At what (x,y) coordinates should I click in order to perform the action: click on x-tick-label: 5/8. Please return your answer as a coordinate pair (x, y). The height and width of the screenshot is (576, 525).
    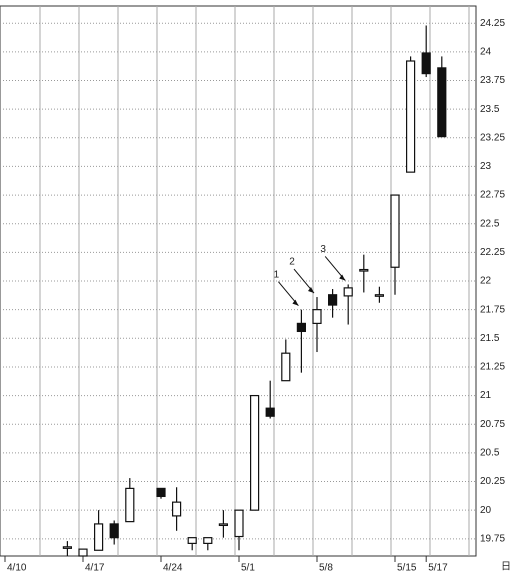
    Looking at the image, I should click on (326, 568).